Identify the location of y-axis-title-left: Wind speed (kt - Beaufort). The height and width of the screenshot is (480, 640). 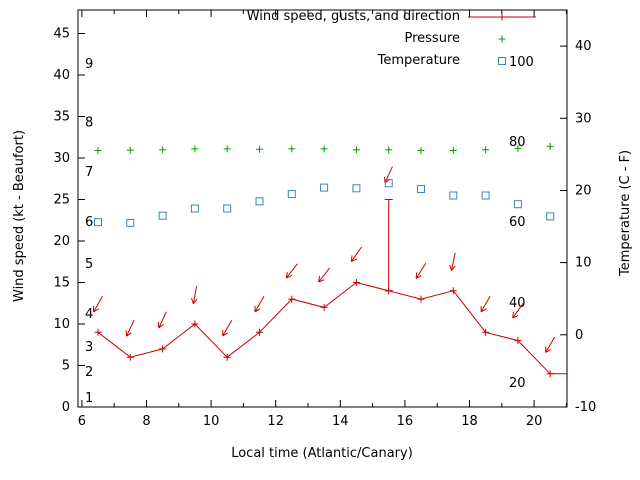
(19, 215).